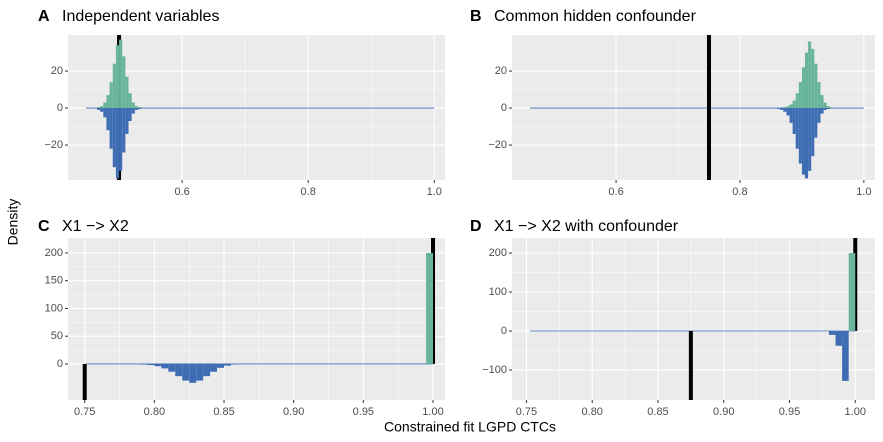 The height and width of the screenshot is (442, 883). I want to click on x-tick-label: 1.00, so click(432, 412).